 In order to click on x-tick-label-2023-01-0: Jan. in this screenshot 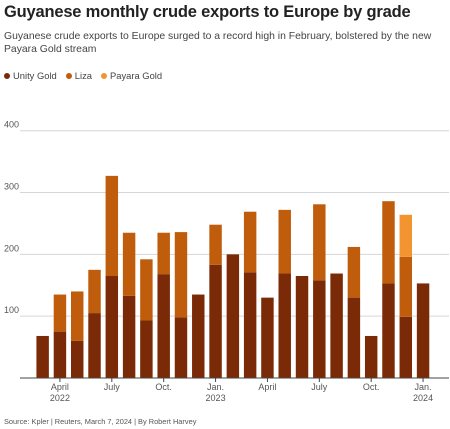, I will do `click(215, 387)`.